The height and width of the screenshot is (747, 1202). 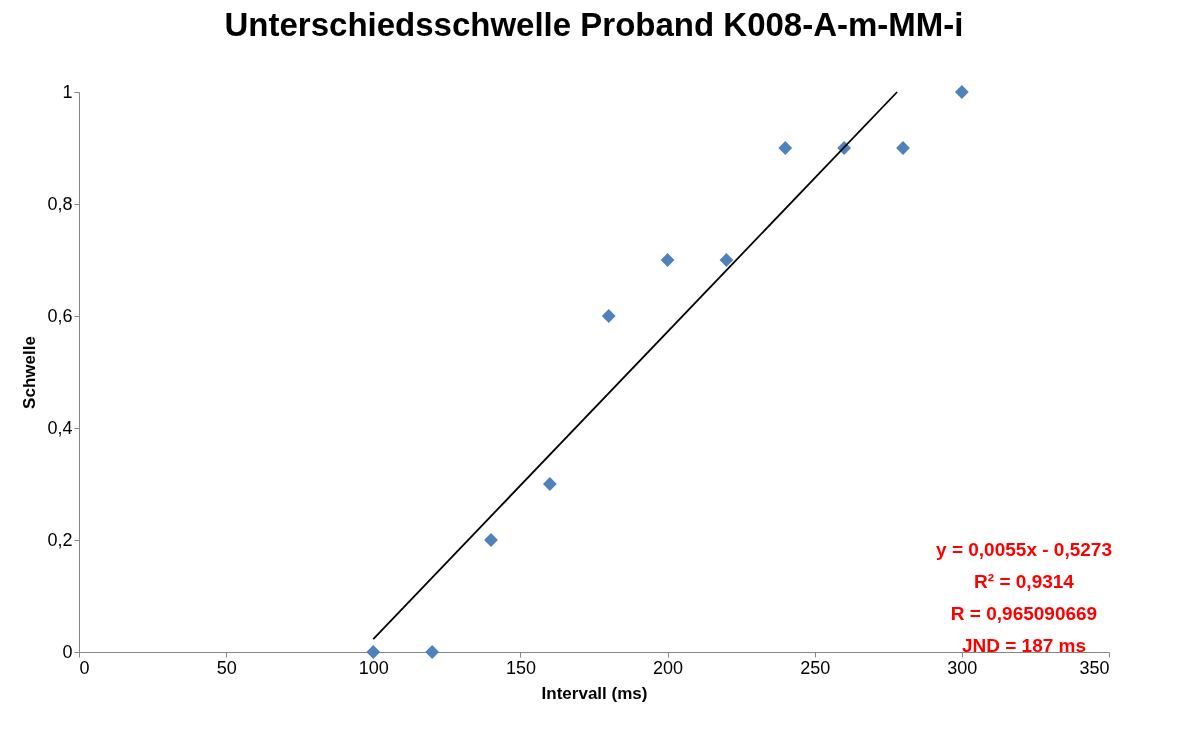 I want to click on x-tick-label: 300, so click(x=962, y=667).